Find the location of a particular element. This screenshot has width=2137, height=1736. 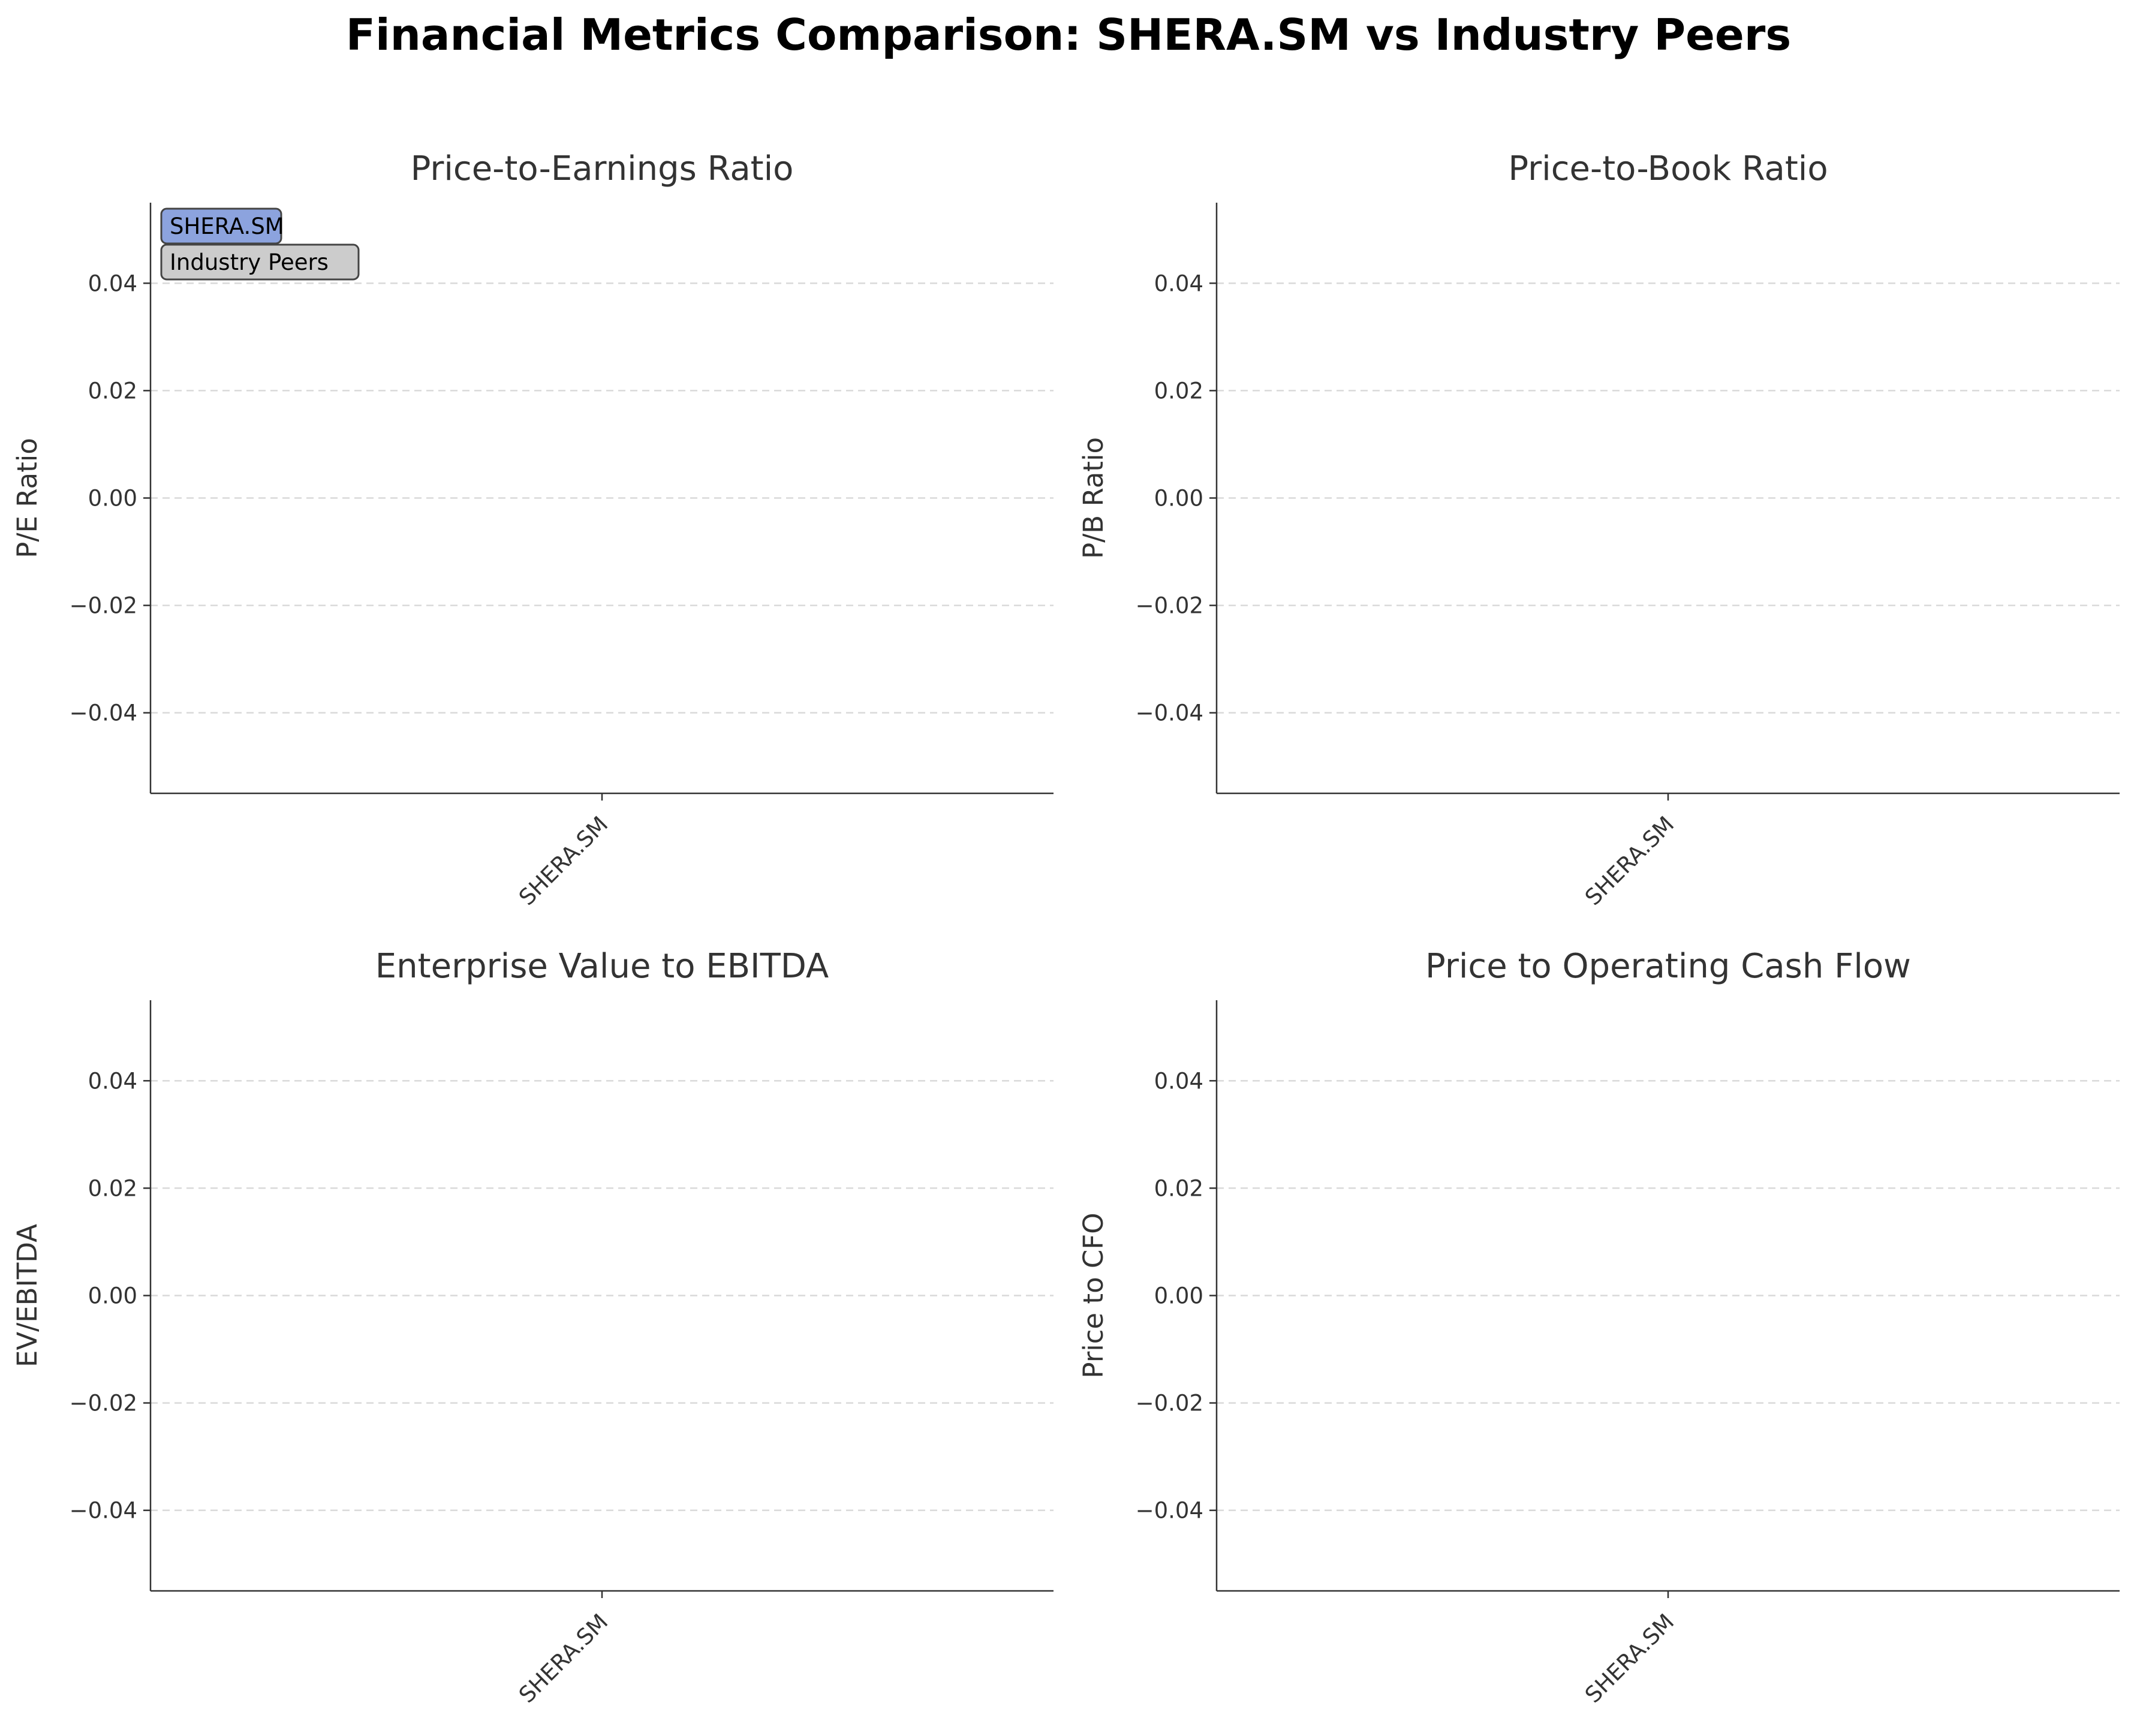

y-axis-label: Price to CFO is located at coordinates (1093, 1295).